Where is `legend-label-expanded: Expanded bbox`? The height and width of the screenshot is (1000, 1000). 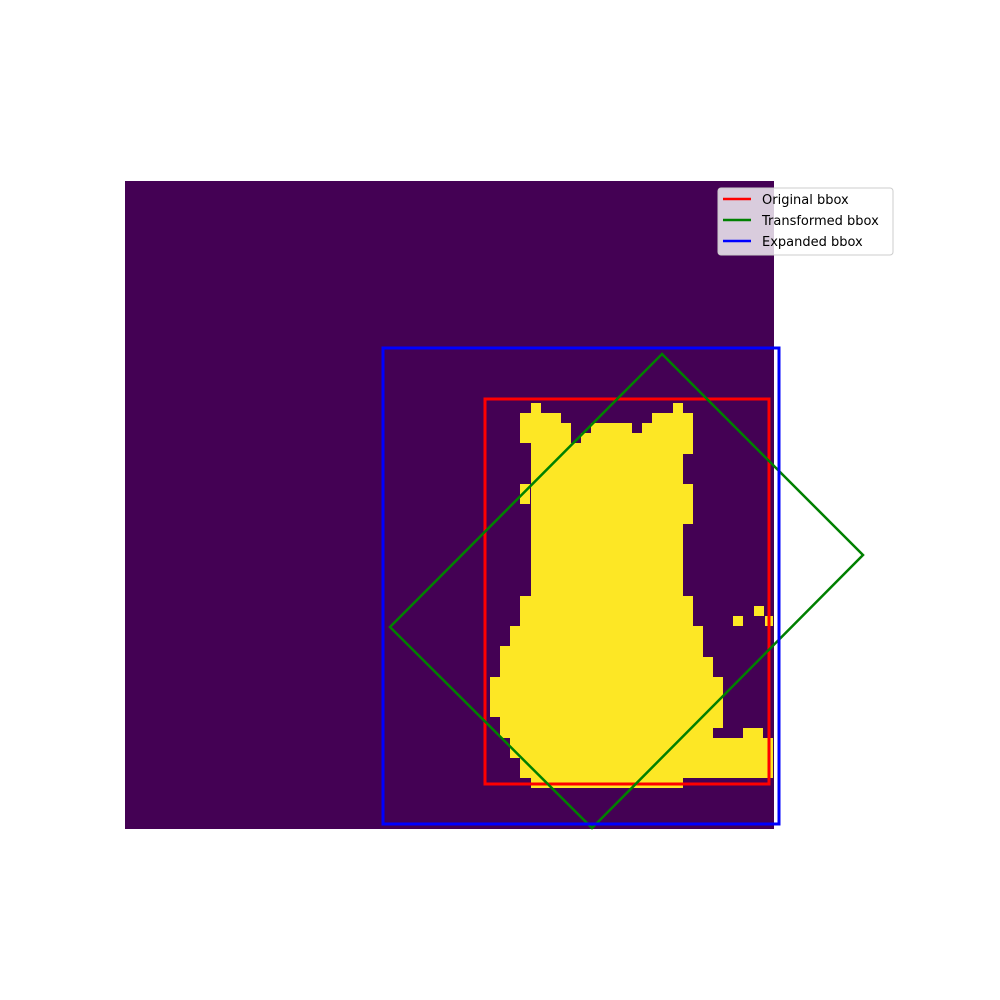
legend-label-expanded: Expanded bbox is located at coordinates (812, 242).